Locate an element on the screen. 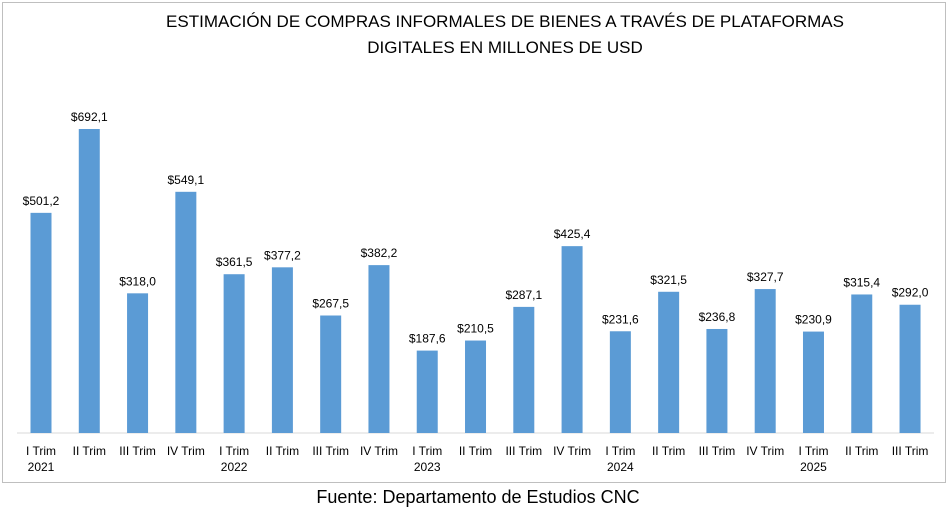 The image size is (951, 513). data-label: $549,1 is located at coordinates (185, 180).